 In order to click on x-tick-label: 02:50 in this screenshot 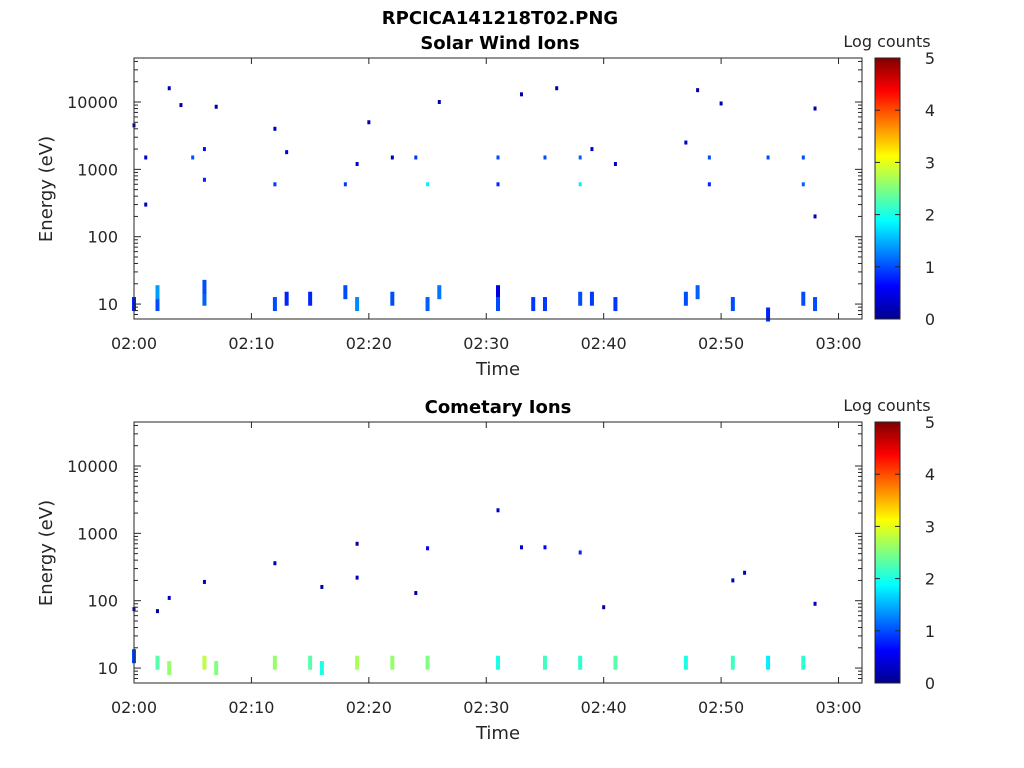, I will do `click(721, 707)`.